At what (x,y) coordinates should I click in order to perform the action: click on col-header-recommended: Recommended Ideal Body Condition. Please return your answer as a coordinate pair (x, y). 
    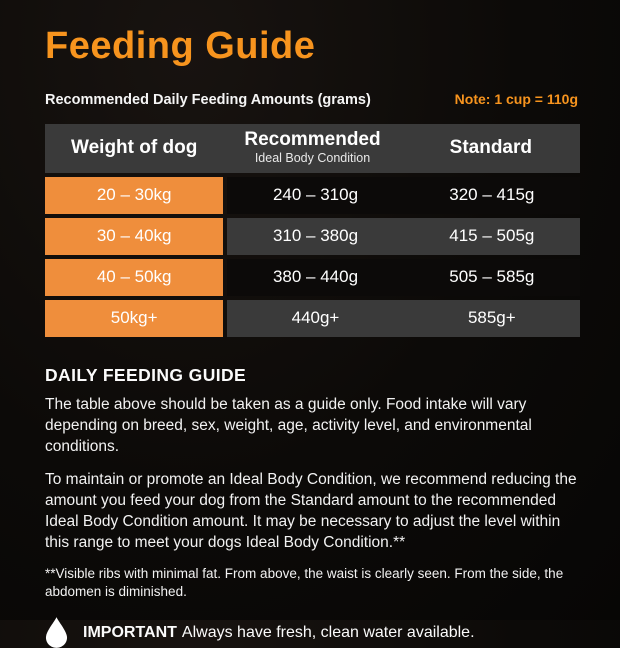
    Looking at the image, I should click on (312, 148).